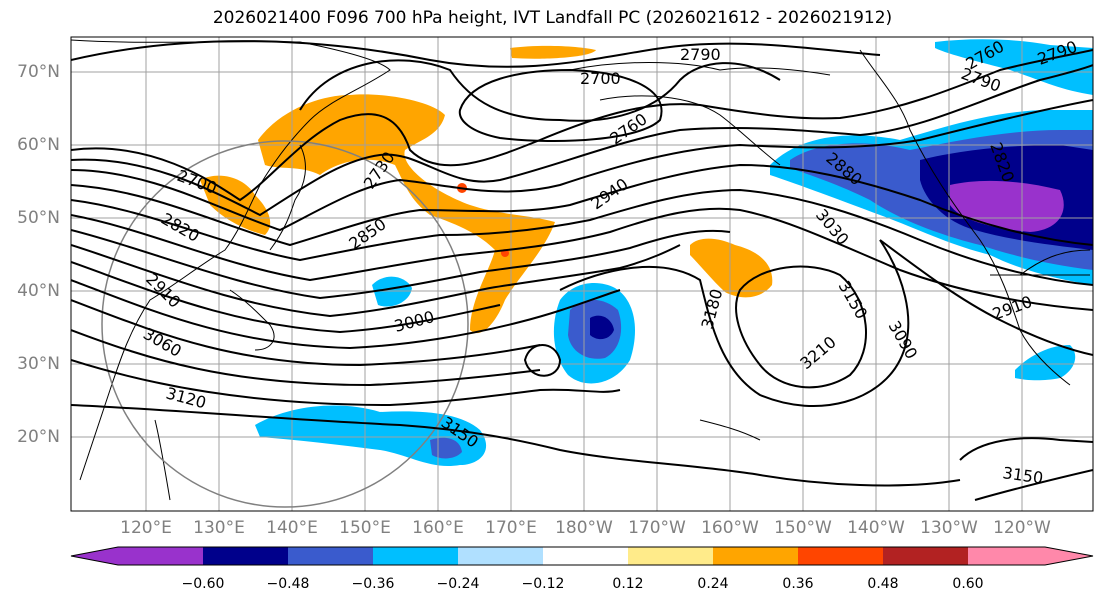  I want to click on lon-label: 150°W, so click(803, 528).